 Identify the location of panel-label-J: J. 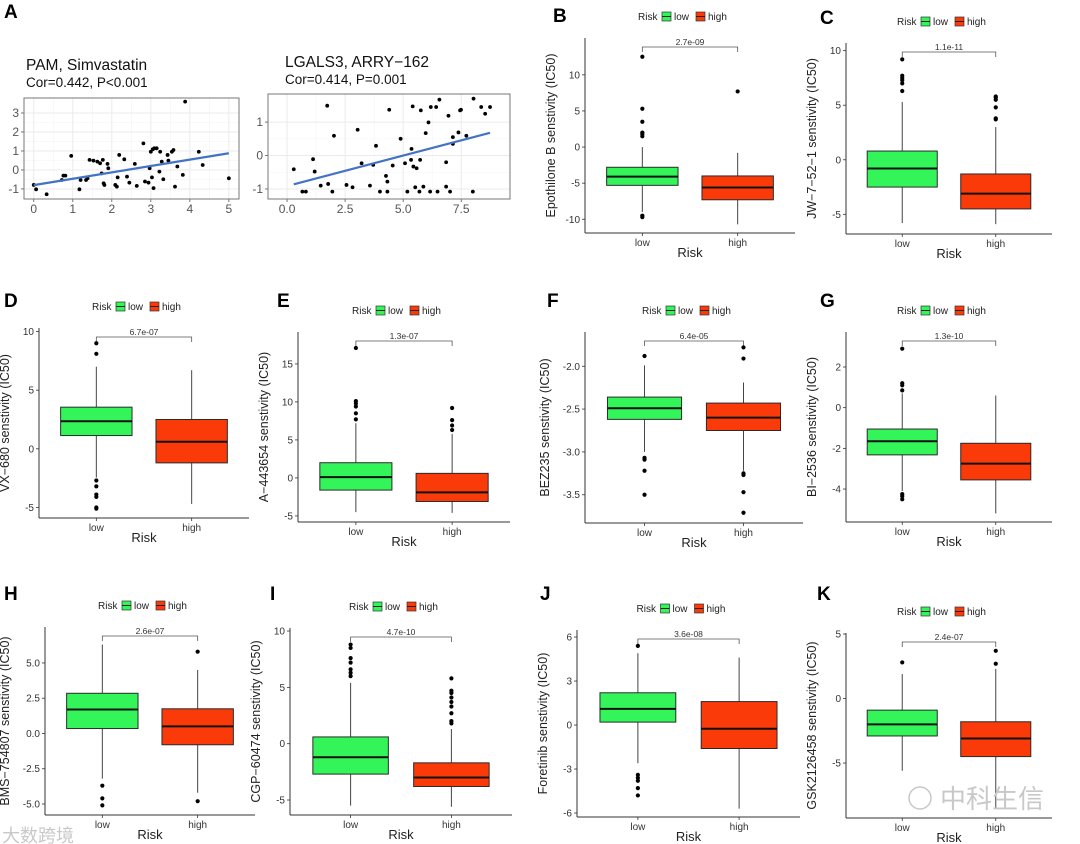
(545, 594).